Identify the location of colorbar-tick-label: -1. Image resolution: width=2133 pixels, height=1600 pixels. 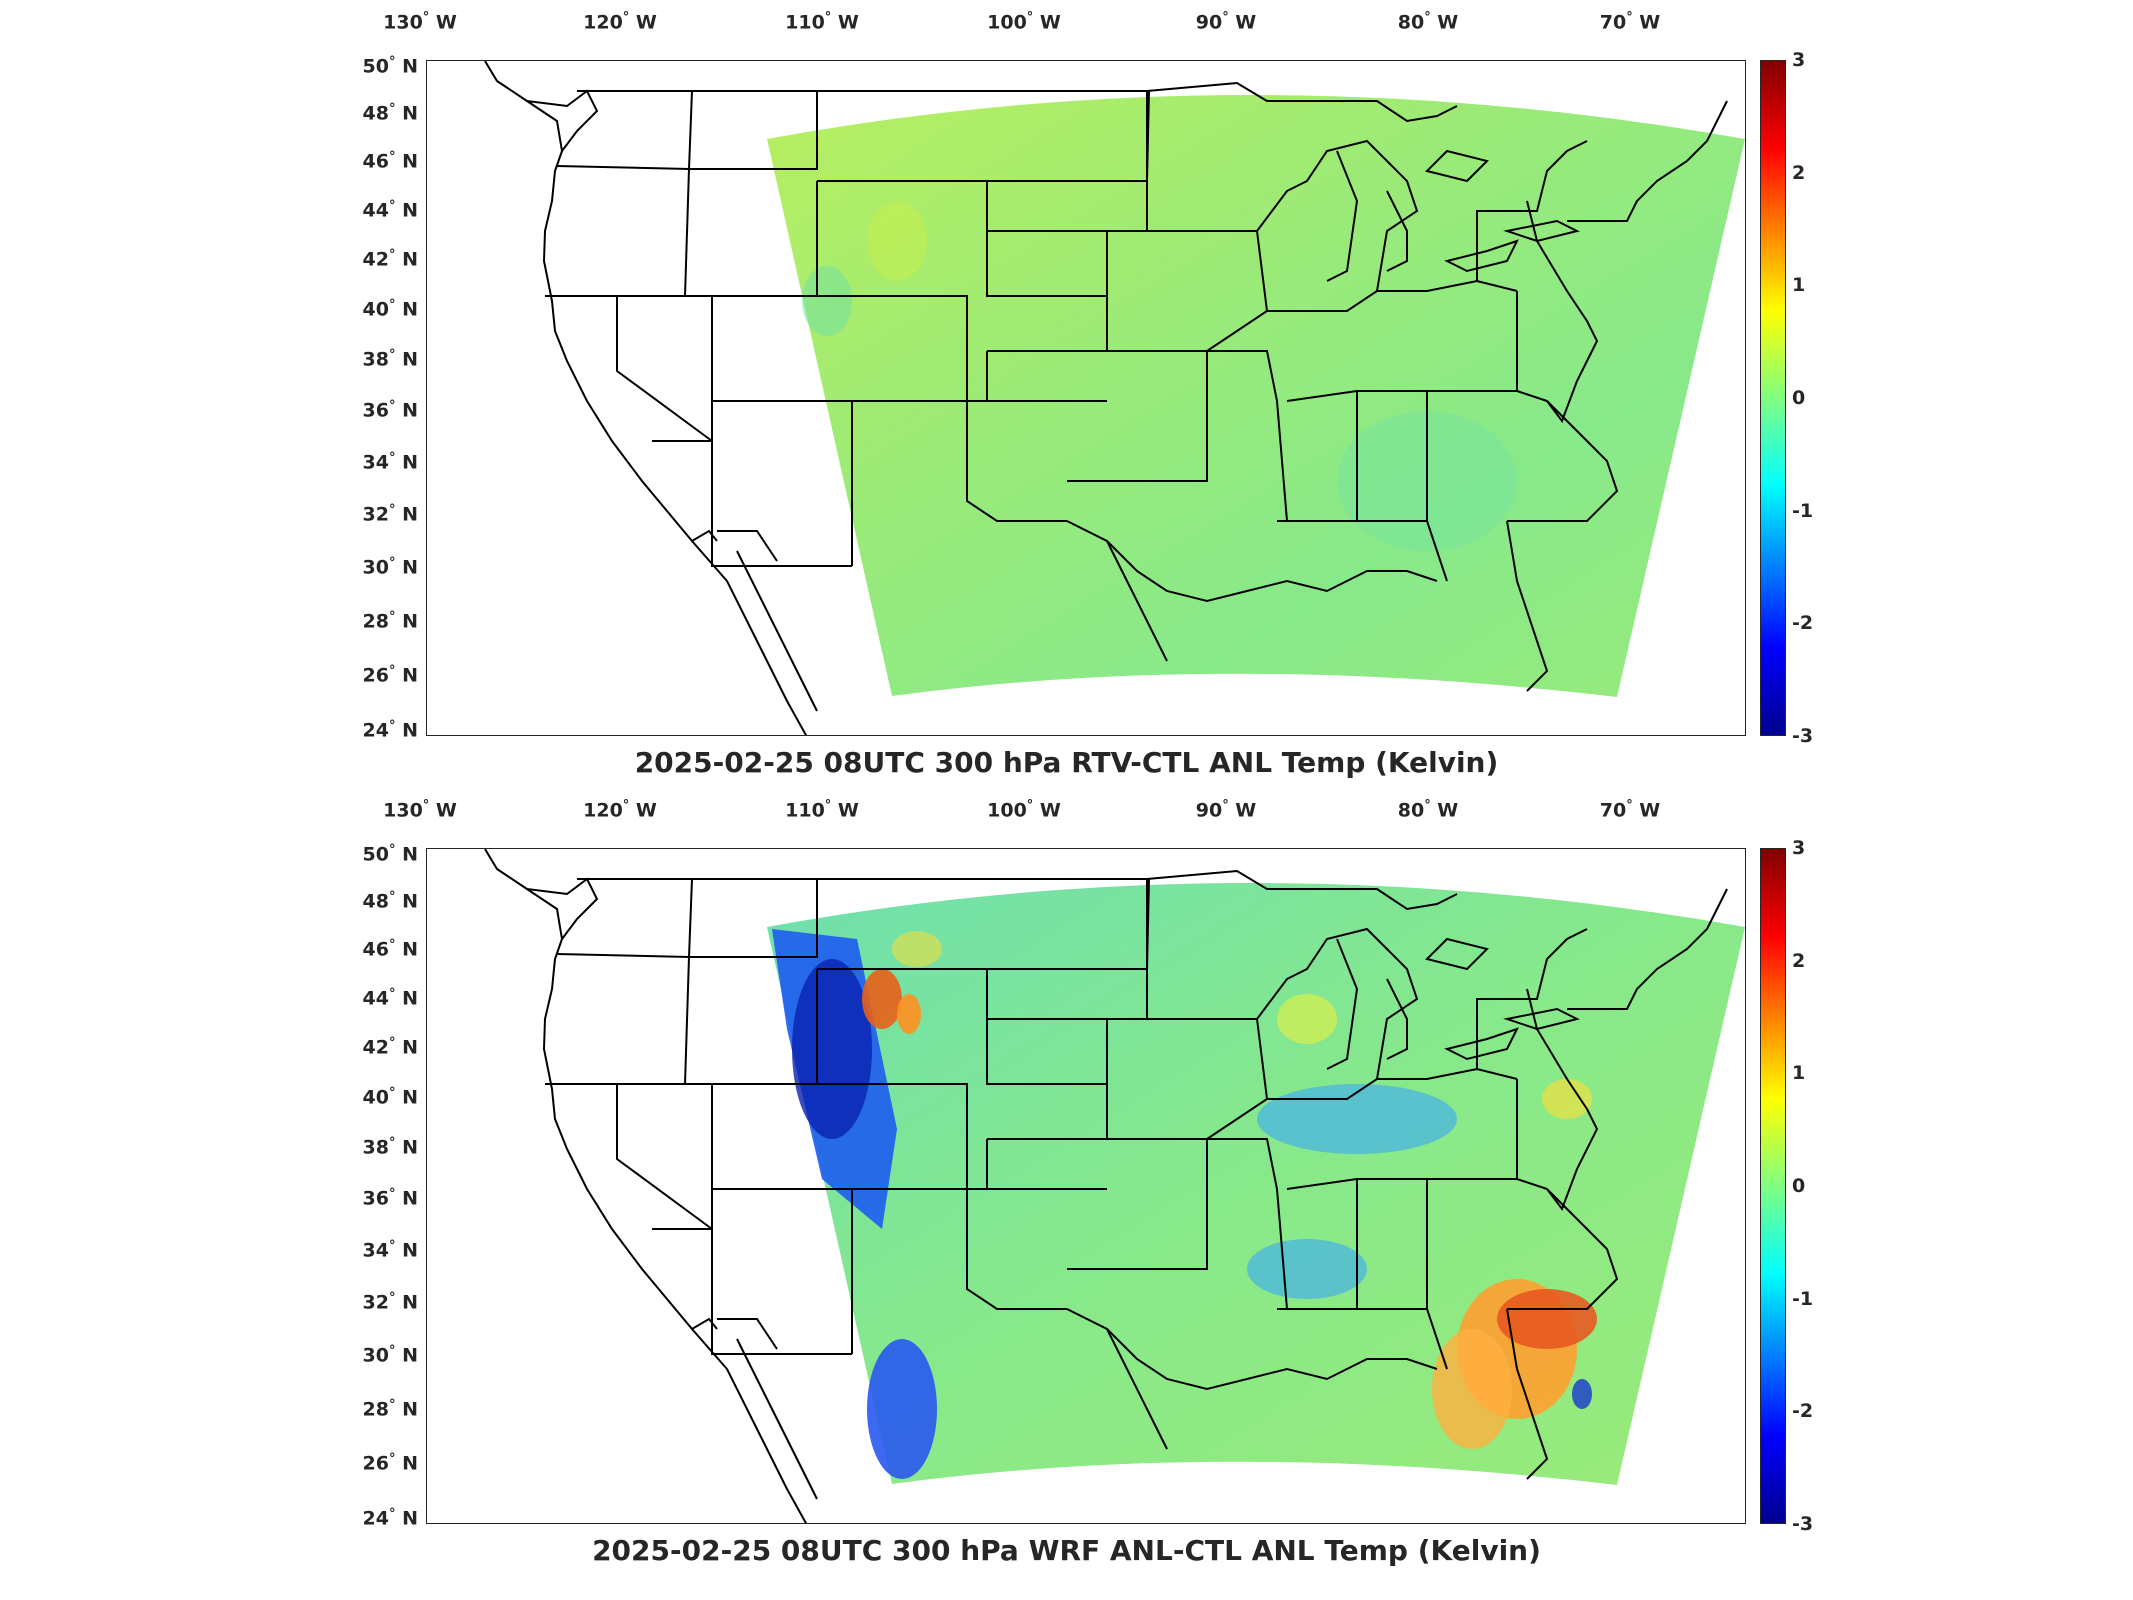
(1803, 1298).